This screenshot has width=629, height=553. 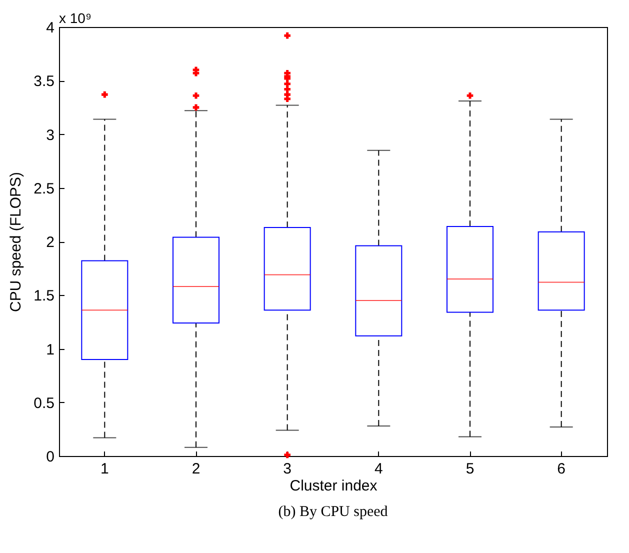 I want to click on x-tick-label: 2, so click(x=196, y=469).